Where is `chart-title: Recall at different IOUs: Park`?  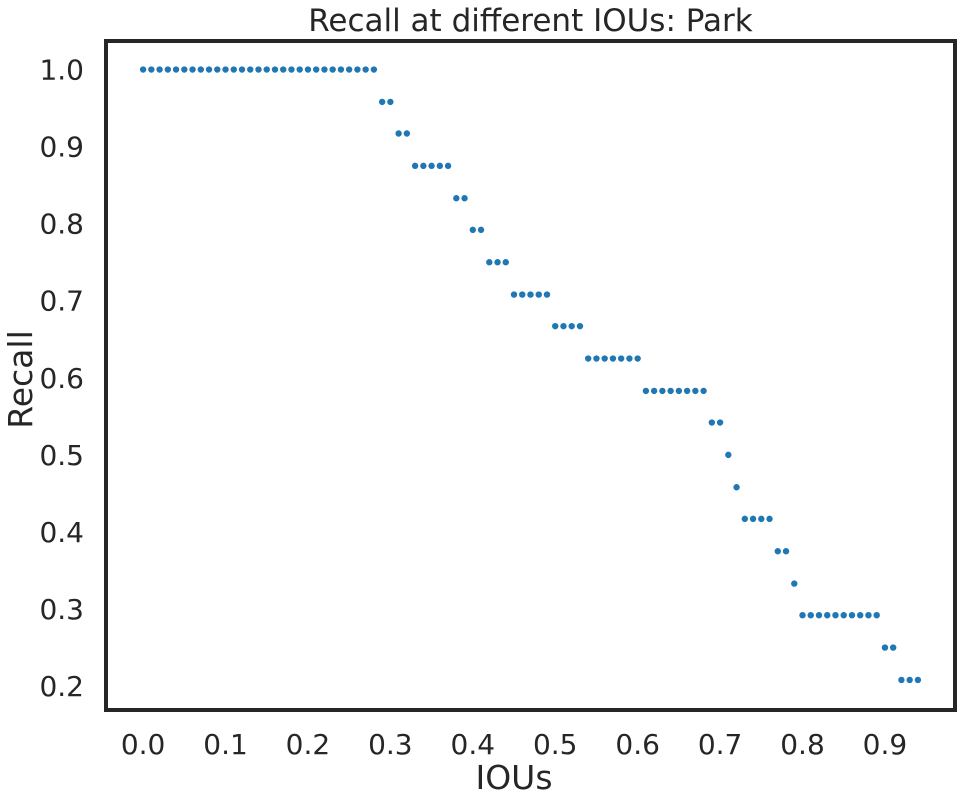 chart-title: Recall at different IOUs: Park is located at coordinates (530, 21).